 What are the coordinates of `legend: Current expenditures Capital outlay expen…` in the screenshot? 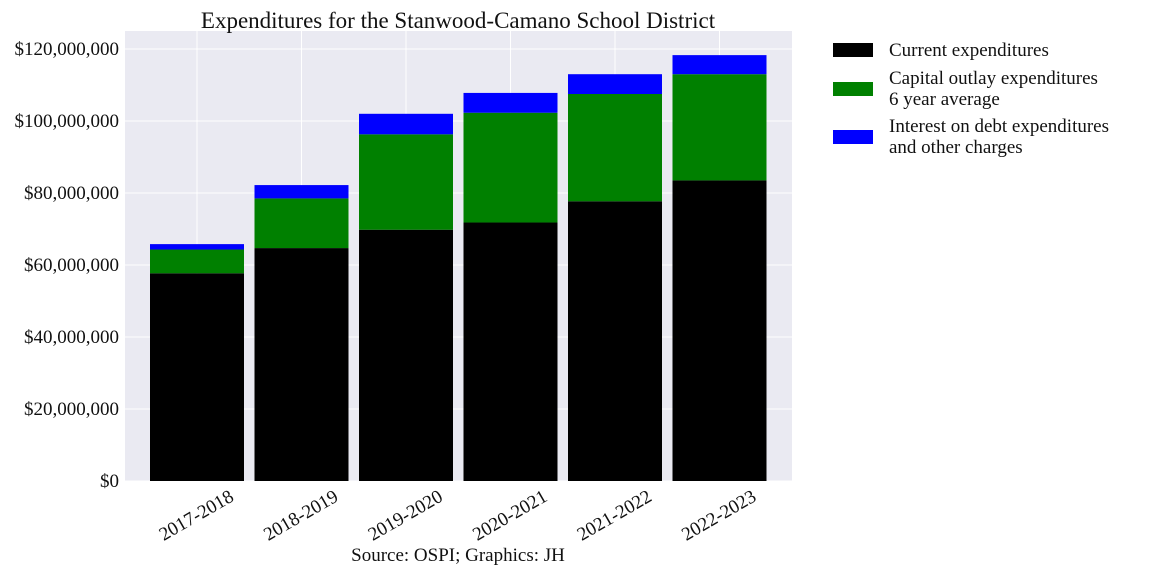 It's located at (971, 99).